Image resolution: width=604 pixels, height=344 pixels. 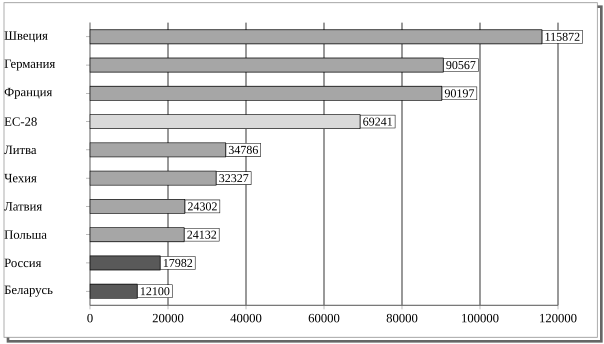 I want to click on x-tick-label: 40000, so click(x=246, y=318).